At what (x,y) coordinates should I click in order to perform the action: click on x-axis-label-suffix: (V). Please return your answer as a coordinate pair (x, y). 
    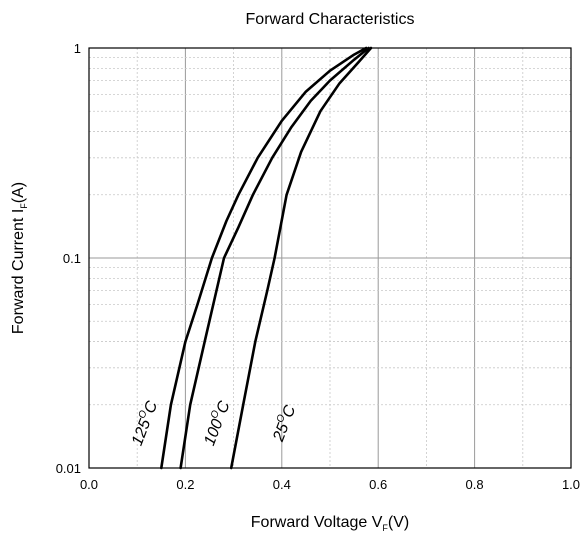
    Looking at the image, I should click on (398, 522).